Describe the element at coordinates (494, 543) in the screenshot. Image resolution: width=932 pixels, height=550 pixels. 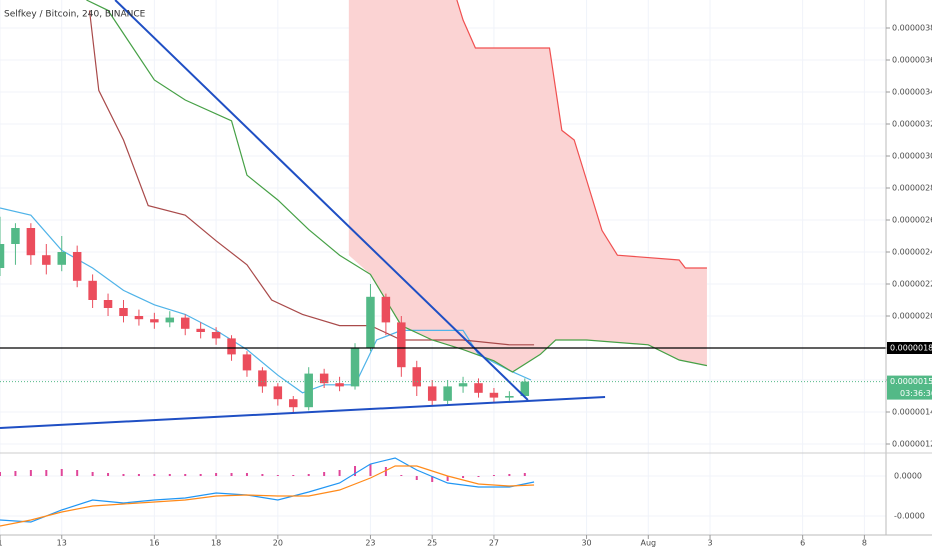
I see `x-tick-label: 27` at that location.